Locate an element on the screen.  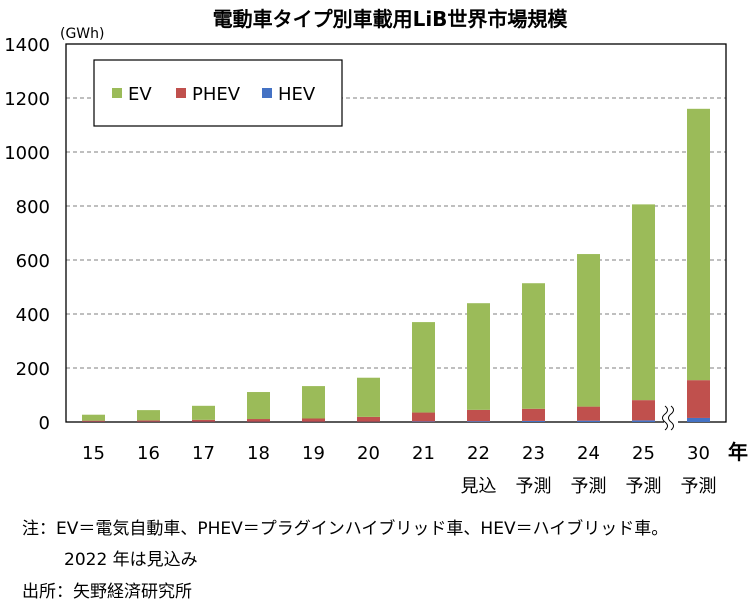
x-tick-sublabel: 見込 is located at coordinates (479, 486).